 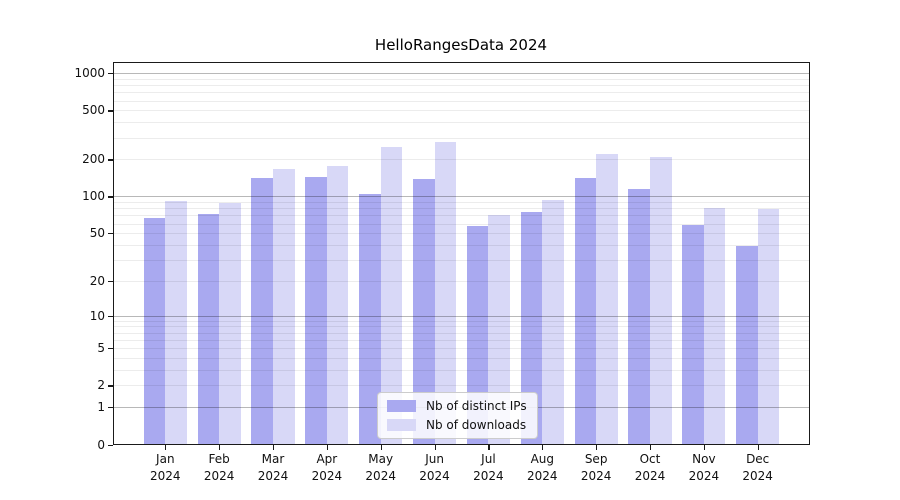 What do you see at coordinates (165, 458) in the screenshot?
I see `month-label: Jan` at bounding box center [165, 458].